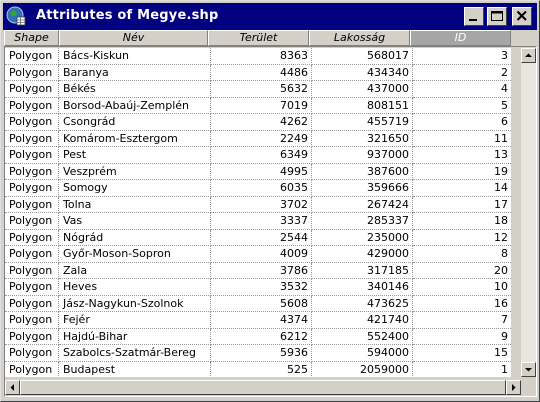 The height and width of the screenshot is (402, 540). Describe the element at coordinates (460, 38) in the screenshot. I see `column-header-id: ID` at that location.